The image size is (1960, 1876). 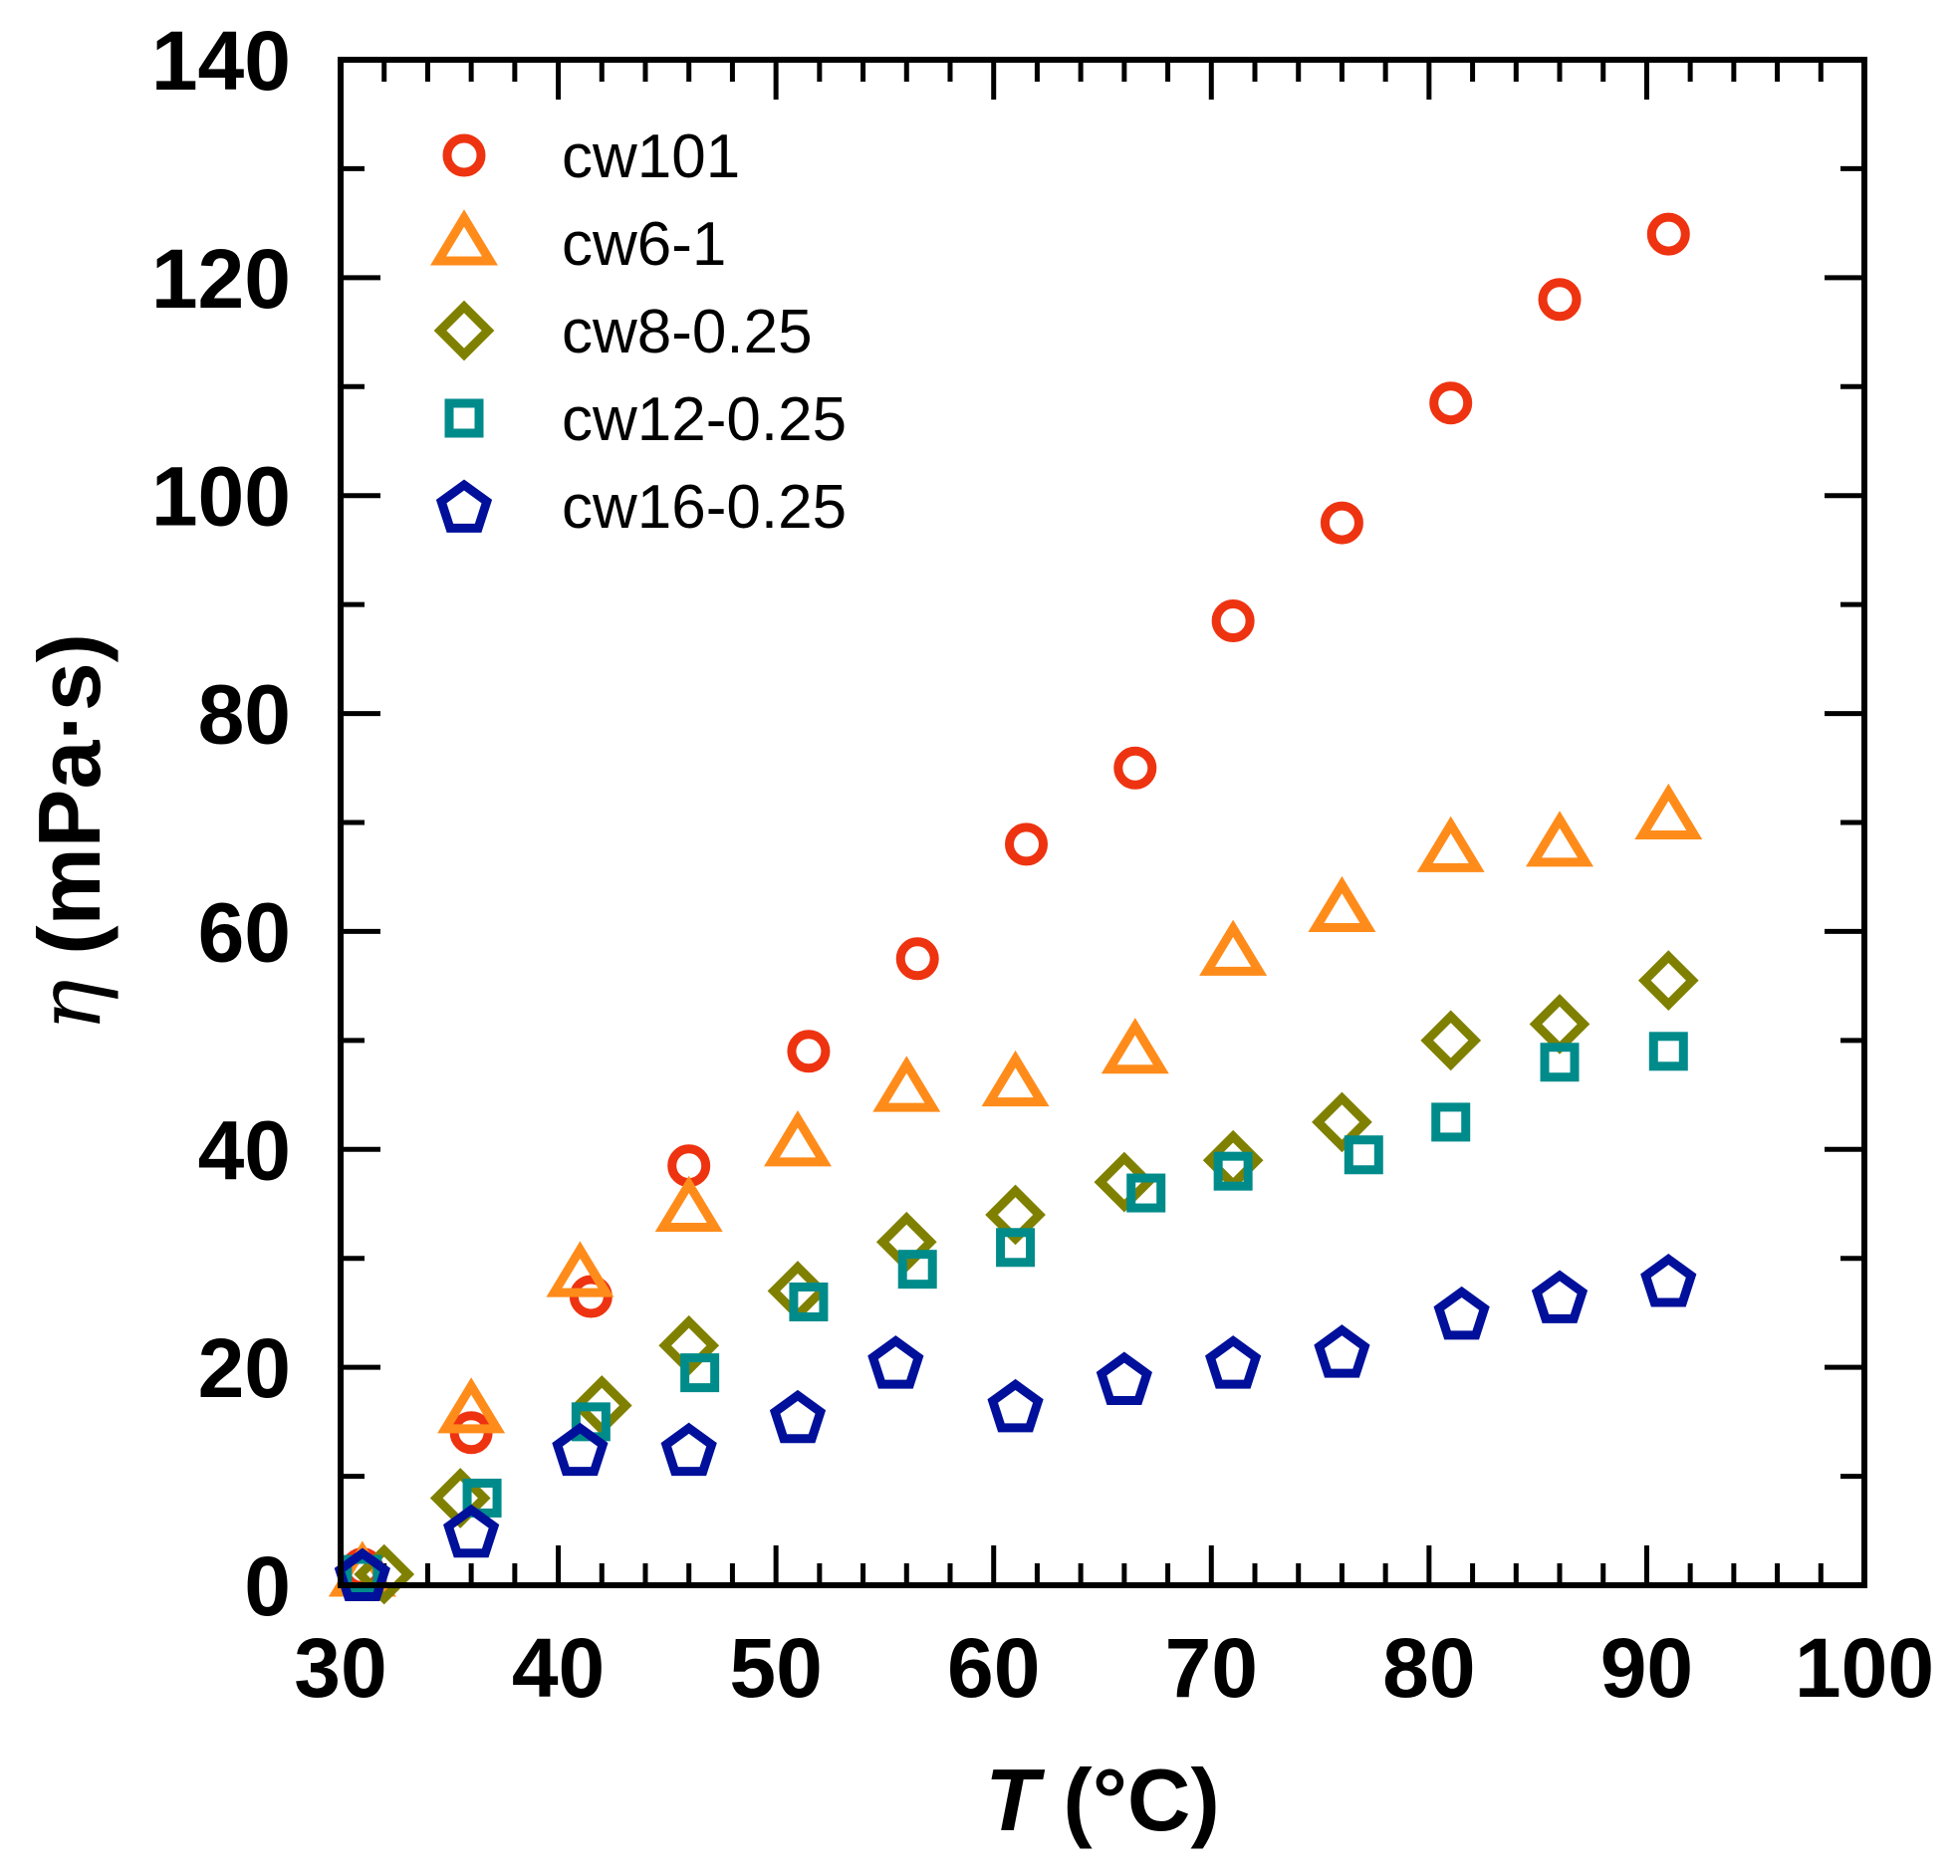 I want to click on legend-item-cw6-1: cw6-1, so click(x=578, y=244).